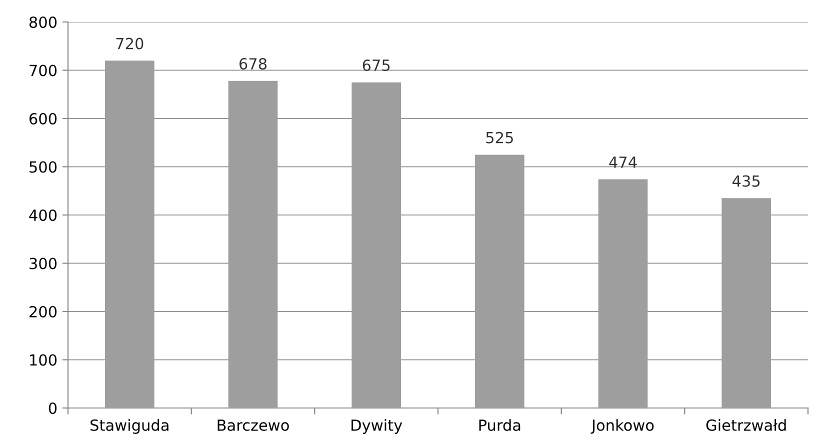 The image size is (818, 442). Describe the element at coordinates (253, 425) in the screenshot. I see `x-tick-label: Barczewo` at that location.